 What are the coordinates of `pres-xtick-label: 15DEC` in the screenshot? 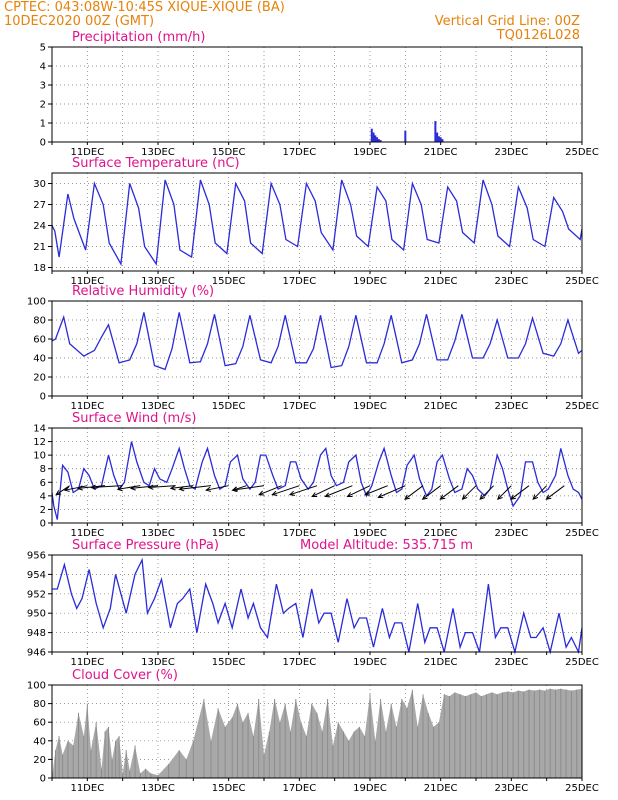 It's located at (229, 662).